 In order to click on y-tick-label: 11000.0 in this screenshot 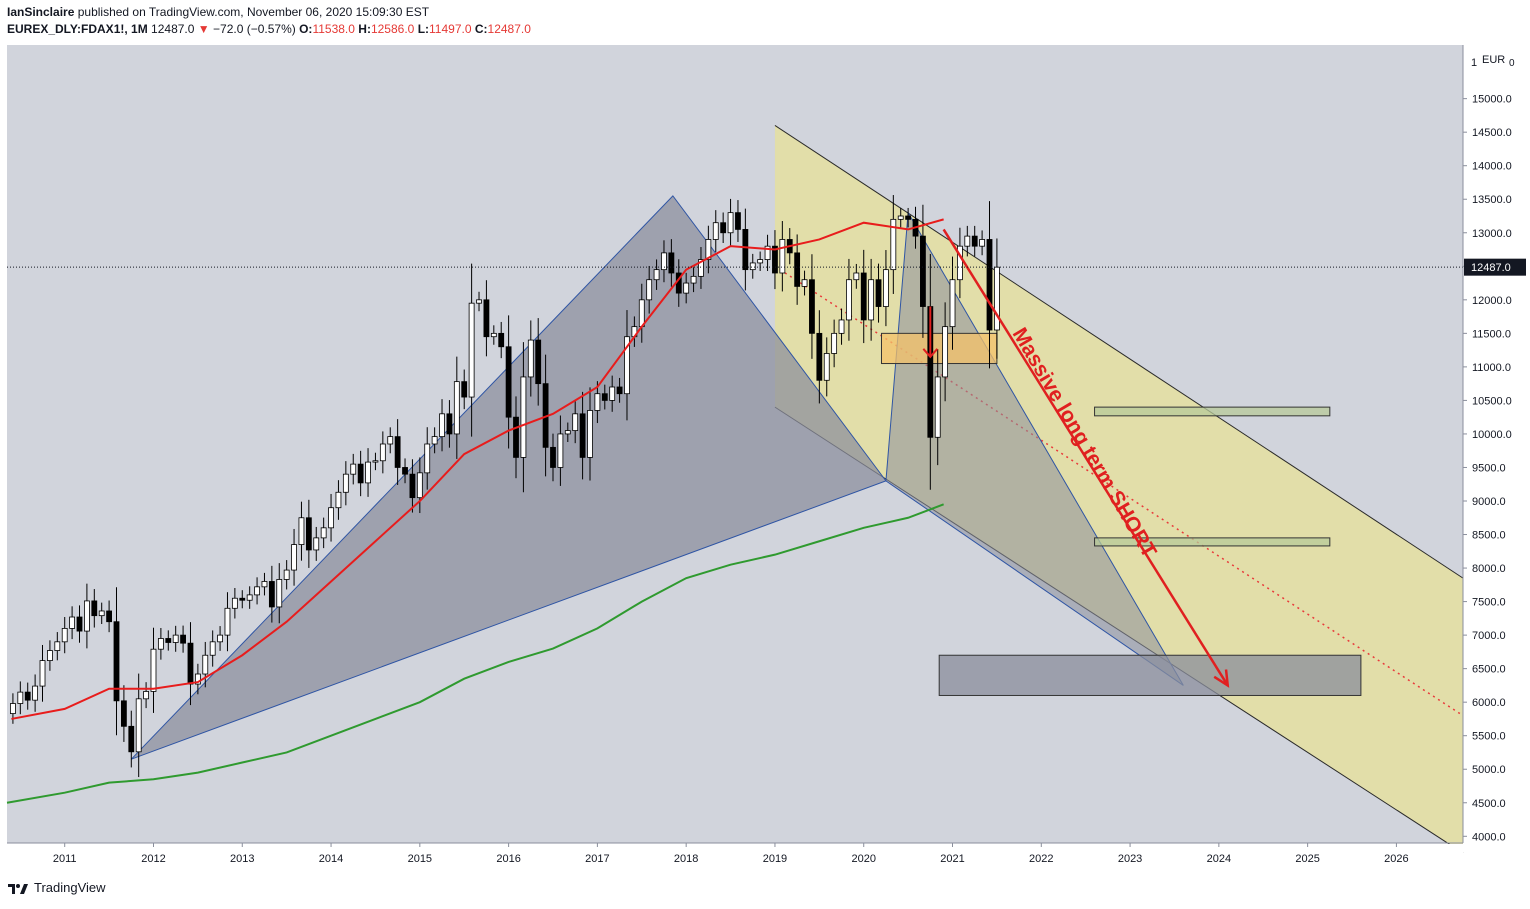, I will do `click(1491, 368)`.